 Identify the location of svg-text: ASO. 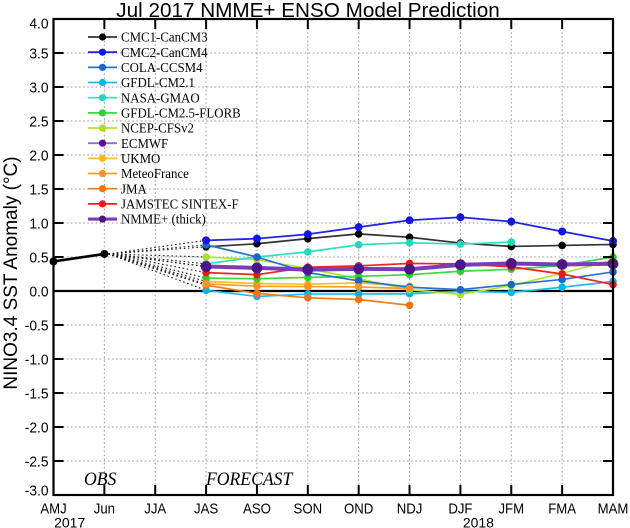
(257, 508).